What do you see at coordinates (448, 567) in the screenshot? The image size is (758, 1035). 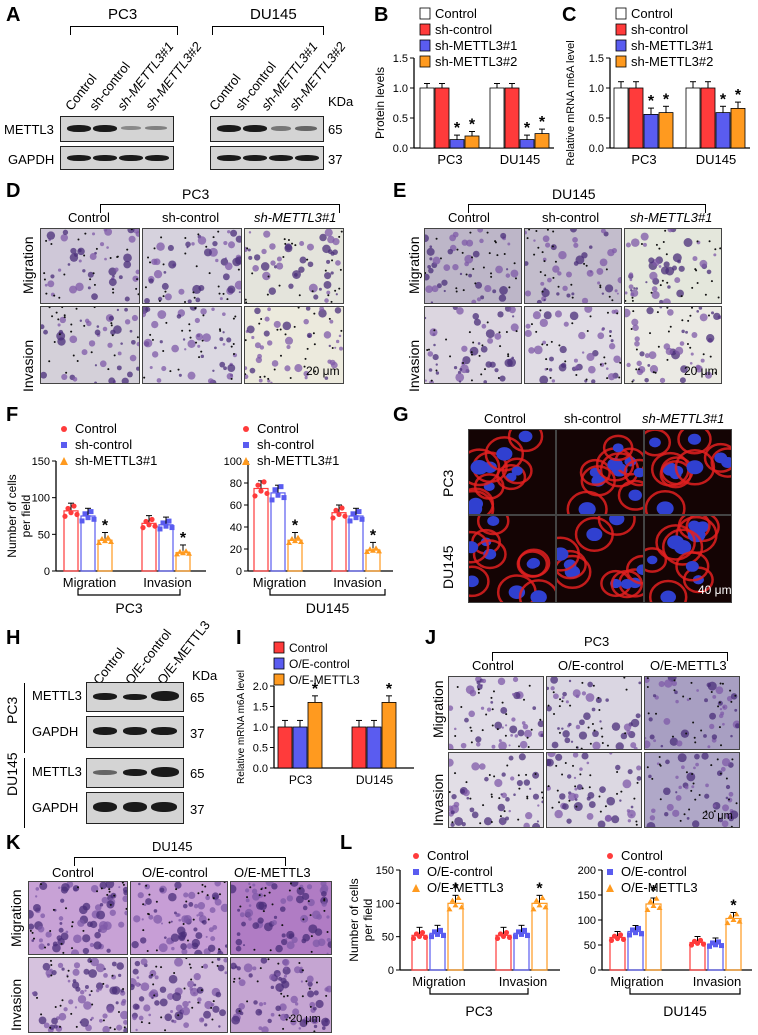 I see `g-row-du145: DU145` at bounding box center [448, 567].